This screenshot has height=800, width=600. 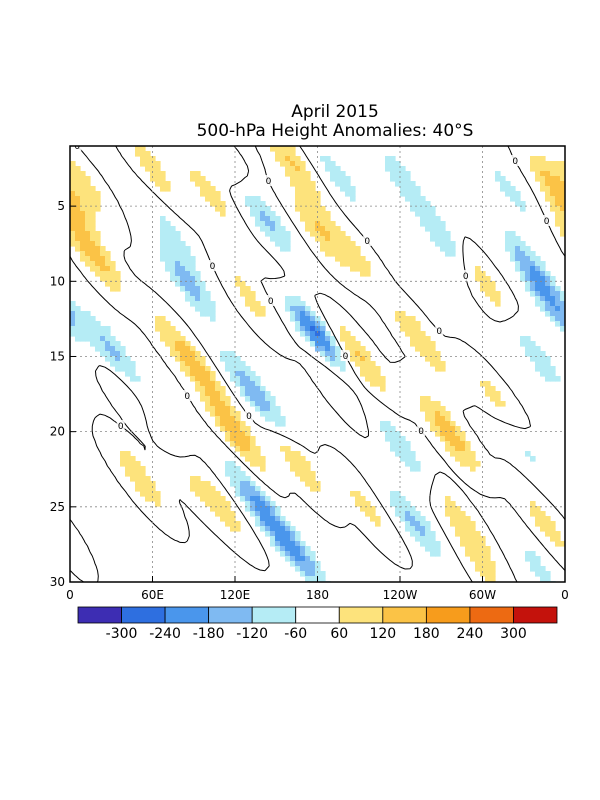 I want to click on contour-label-bg, so click(x=270, y=300).